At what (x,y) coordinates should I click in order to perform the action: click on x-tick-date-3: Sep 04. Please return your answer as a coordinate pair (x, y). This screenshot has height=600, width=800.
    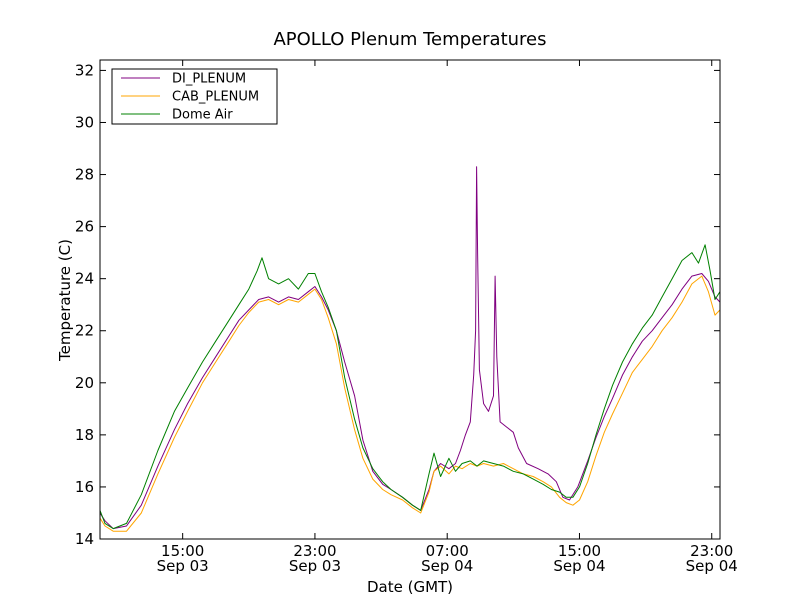
    Looking at the image, I should click on (579, 566).